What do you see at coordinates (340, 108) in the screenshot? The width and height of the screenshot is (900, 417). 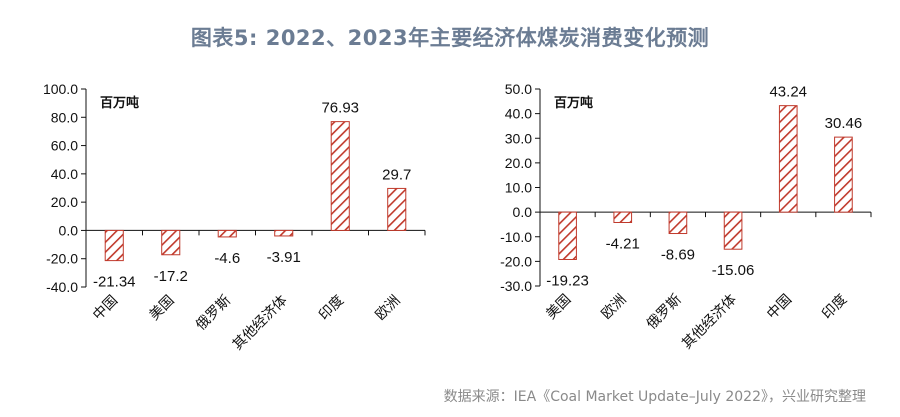 I see `data-label: 76.93` at bounding box center [340, 108].